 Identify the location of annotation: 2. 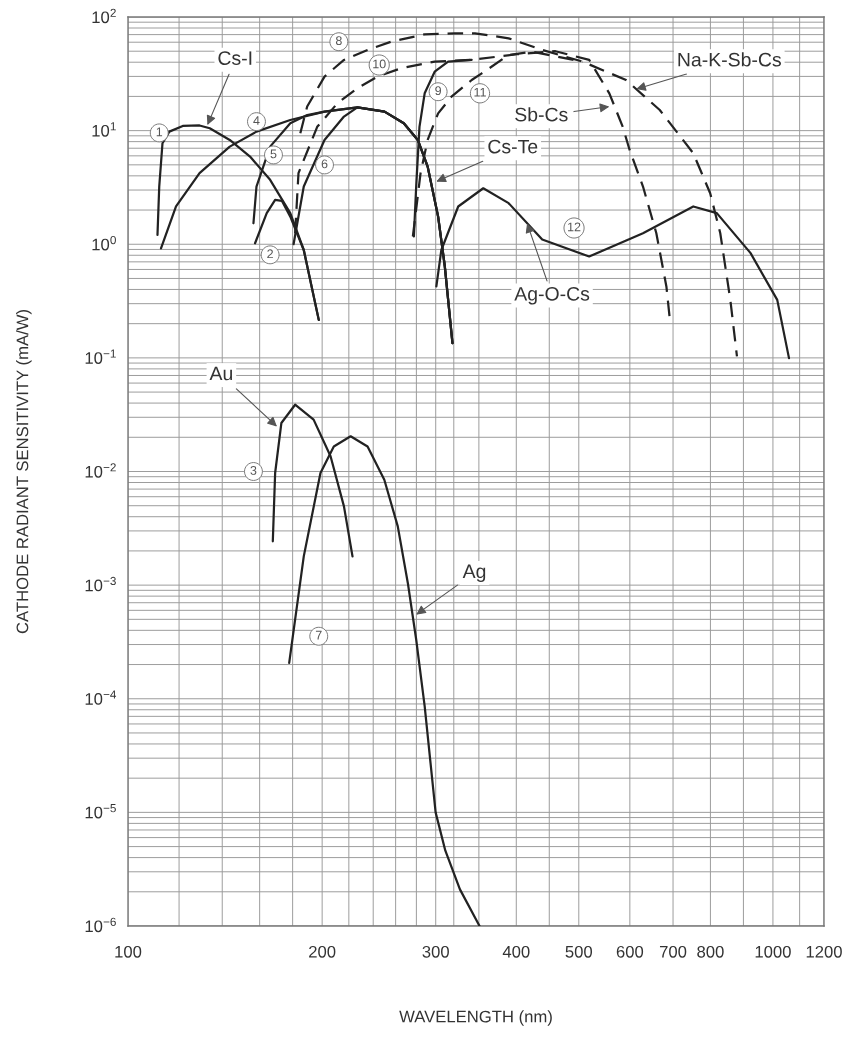
(270, 254).